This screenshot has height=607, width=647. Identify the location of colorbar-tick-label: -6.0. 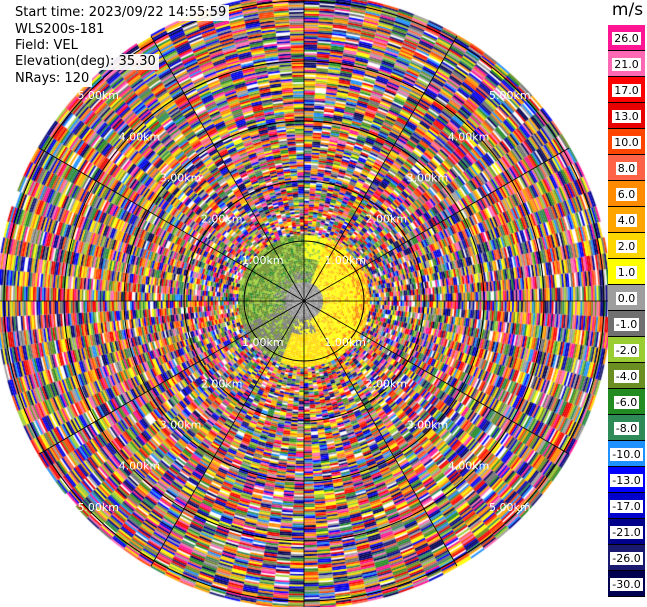
(626, 402).